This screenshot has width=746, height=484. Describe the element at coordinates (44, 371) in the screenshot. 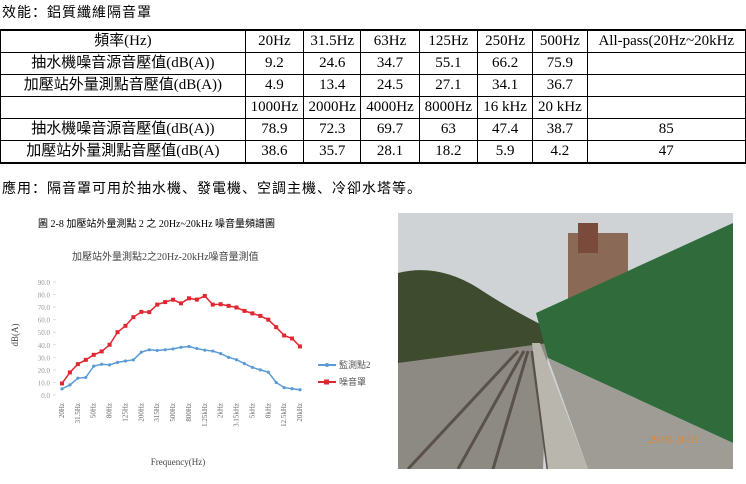

I see `y-tick-label: 20.0` at that location.